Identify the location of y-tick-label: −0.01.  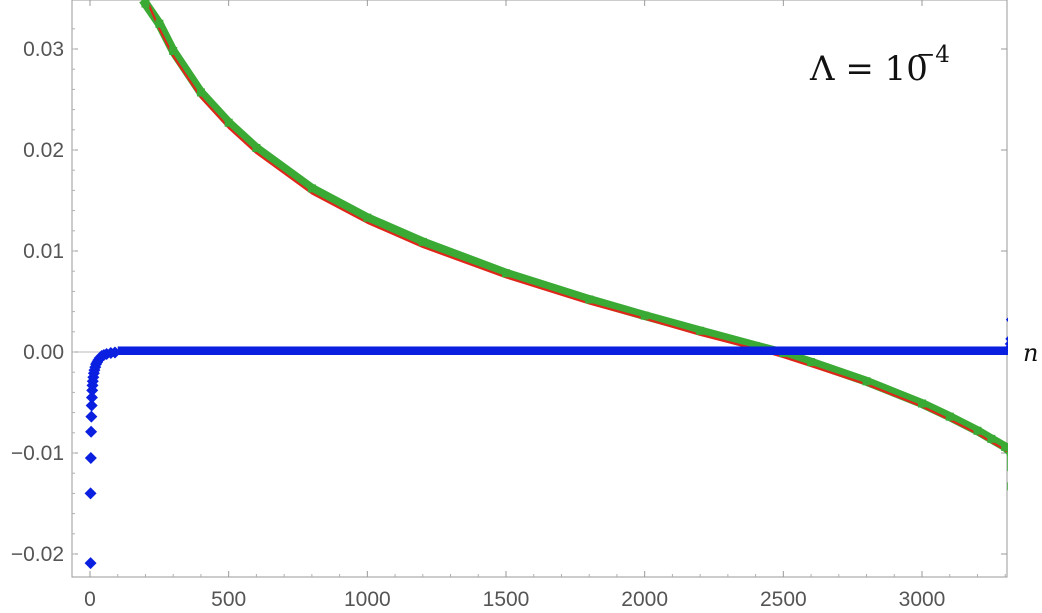
(37, 453).